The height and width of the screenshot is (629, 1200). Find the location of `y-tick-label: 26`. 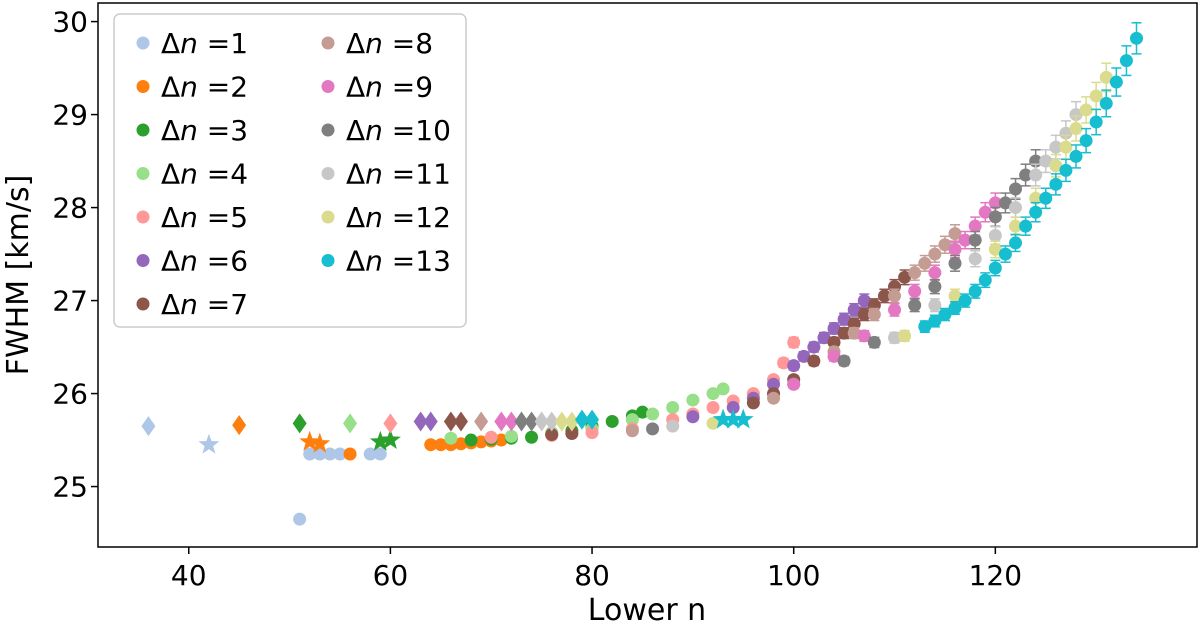

y-tick-label: 26 is located at coordinates (70, 394).